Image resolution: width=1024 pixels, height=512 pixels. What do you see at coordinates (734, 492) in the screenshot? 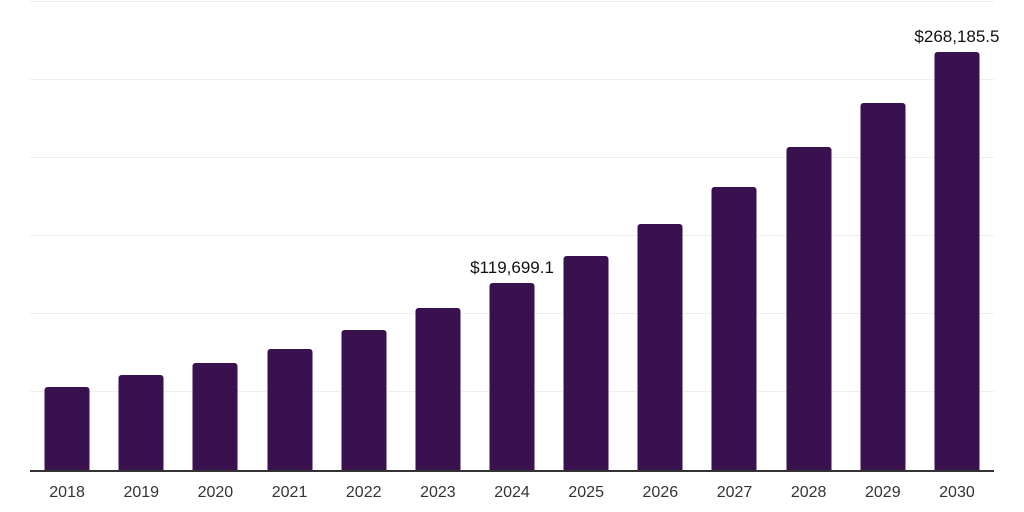
I see `x-tick-2027: 2027` at bounding box center [734, 492].